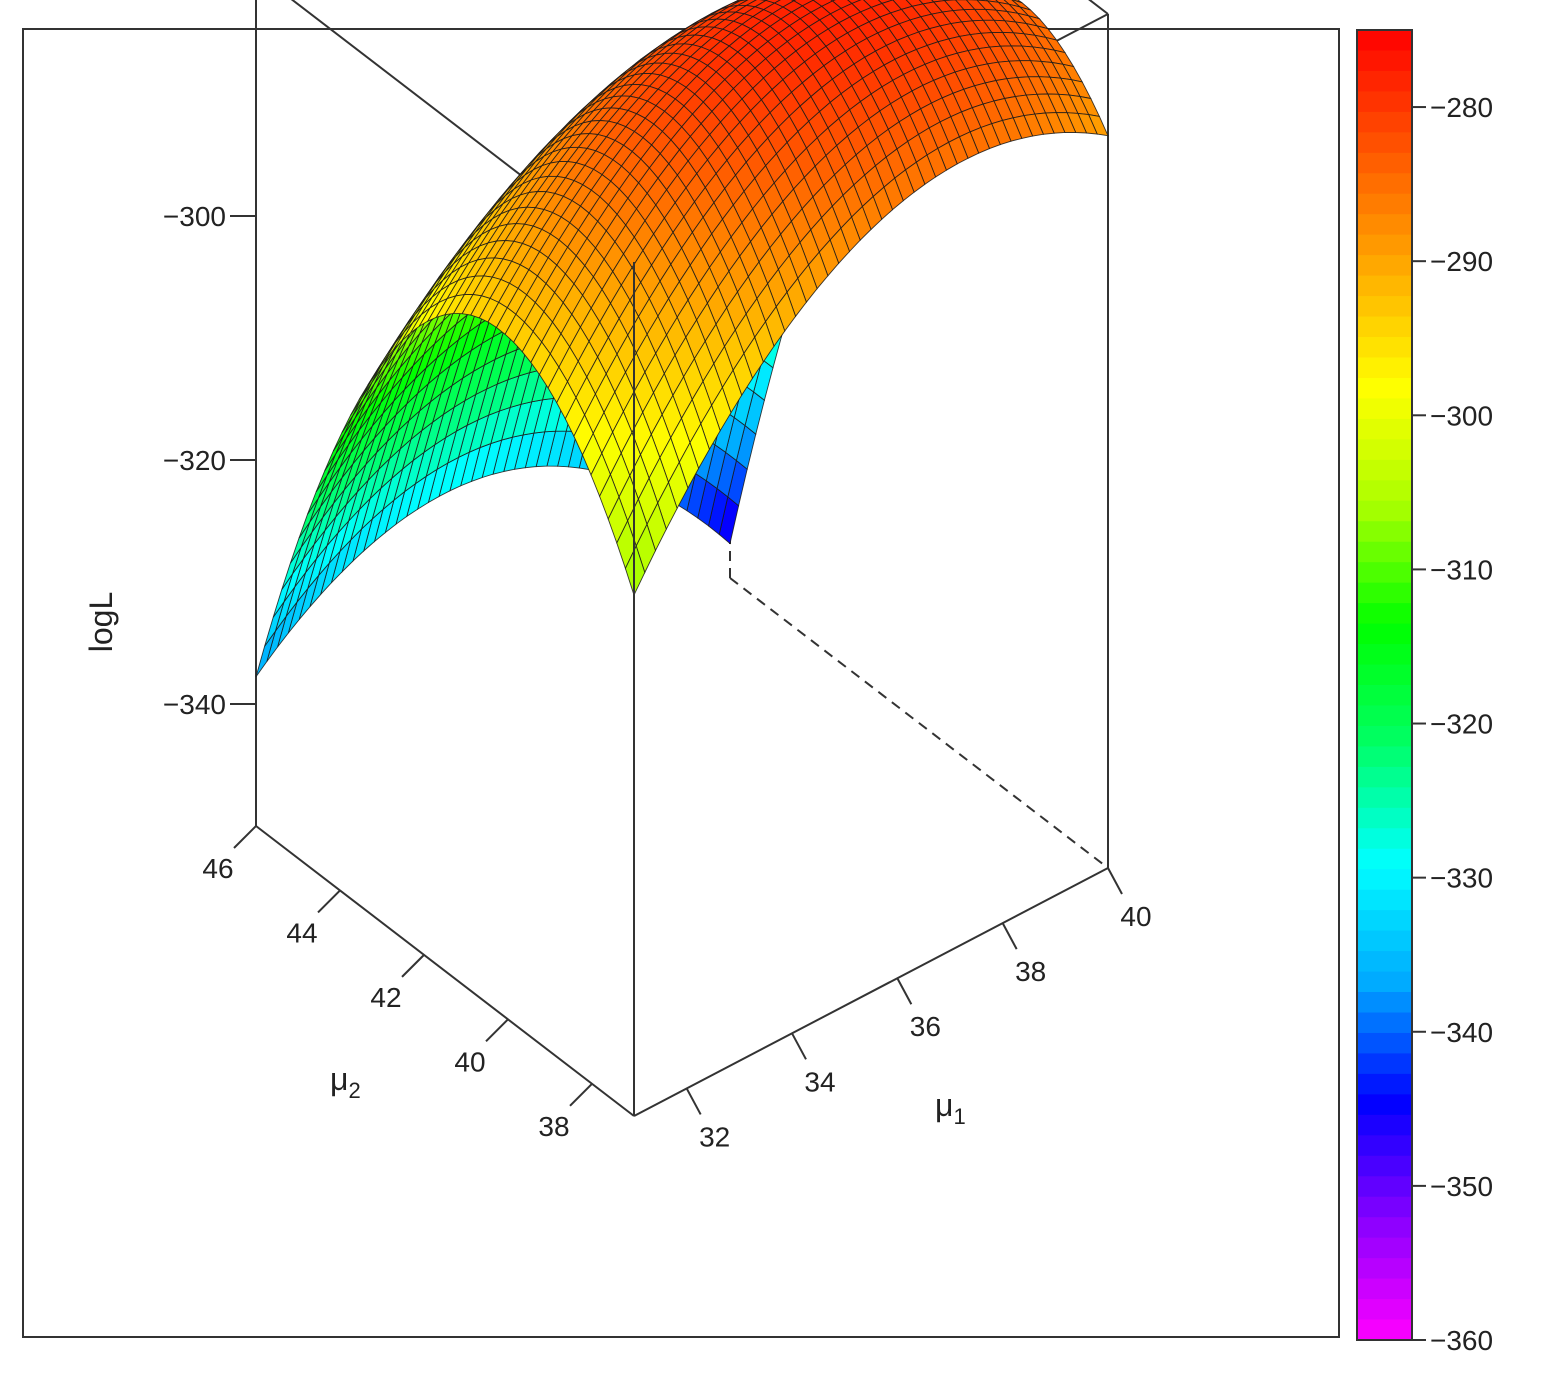  What do you see at coordinates (194, 704) in the screenshot?
I see `z-tick-label: −340` at bounding box center [194, 704].